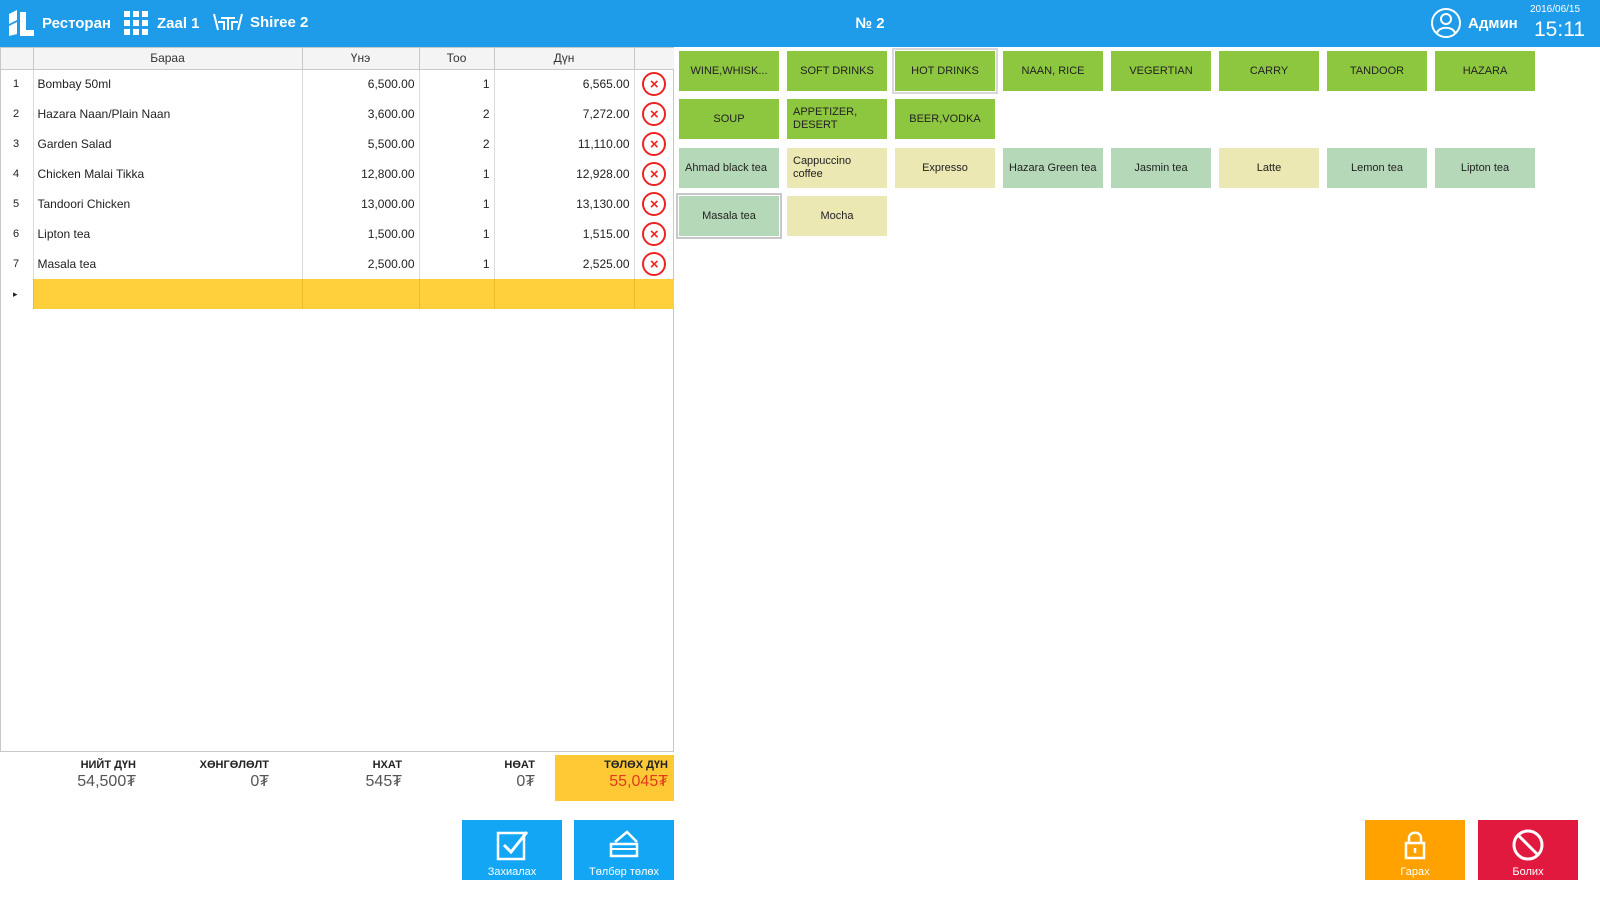  What do you see at coordinates (168, 264) in the screenshot?
I see `row-item-name: Masala tea` at bounding box center [168, 264].